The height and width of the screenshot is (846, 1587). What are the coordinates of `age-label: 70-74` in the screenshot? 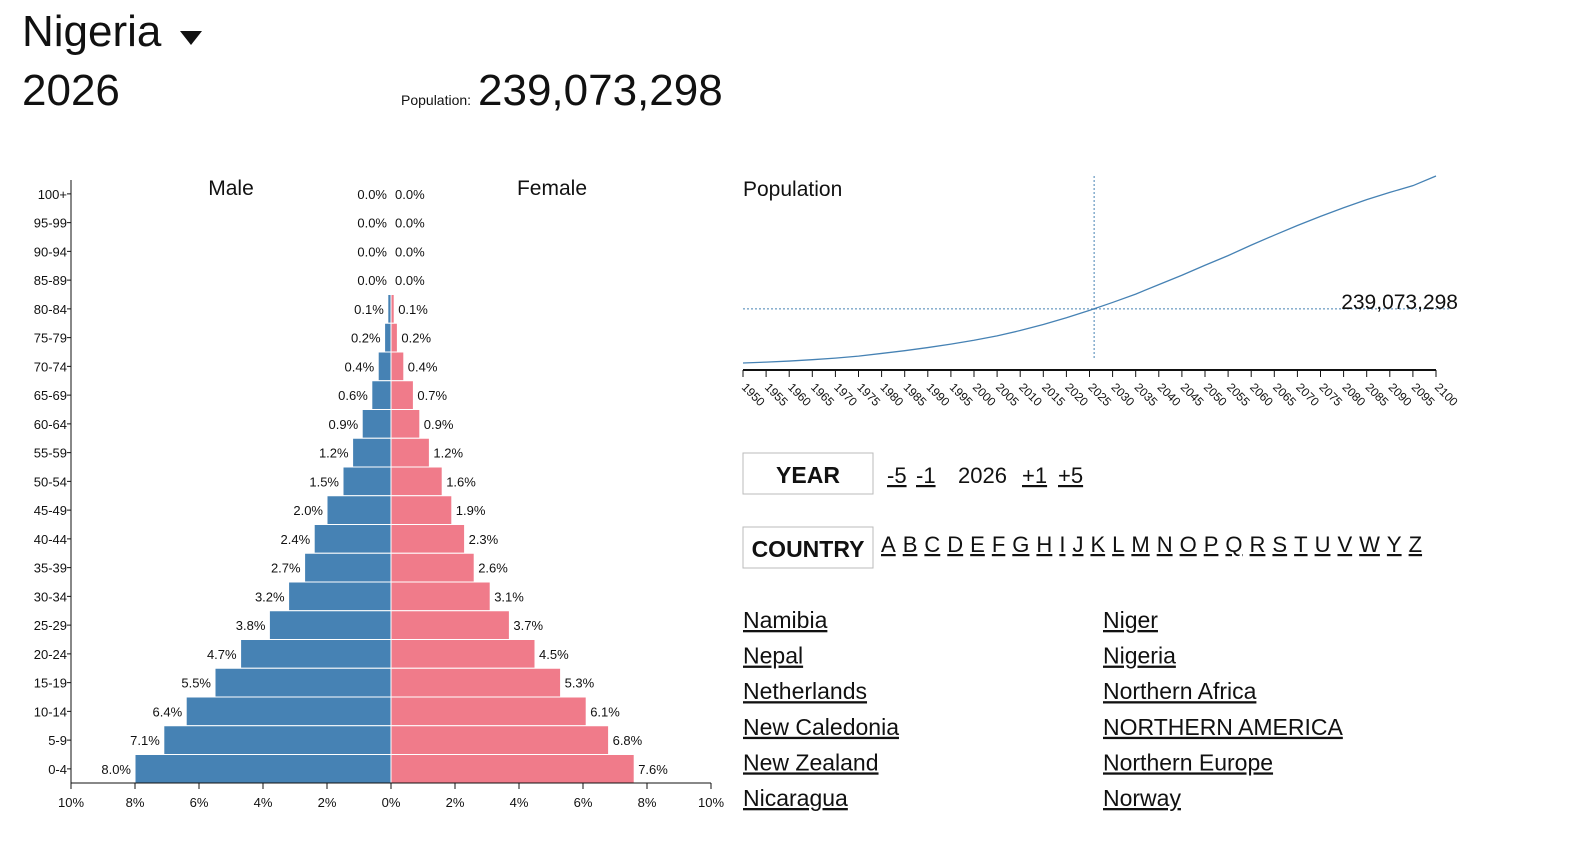 It's located at (50, 366).